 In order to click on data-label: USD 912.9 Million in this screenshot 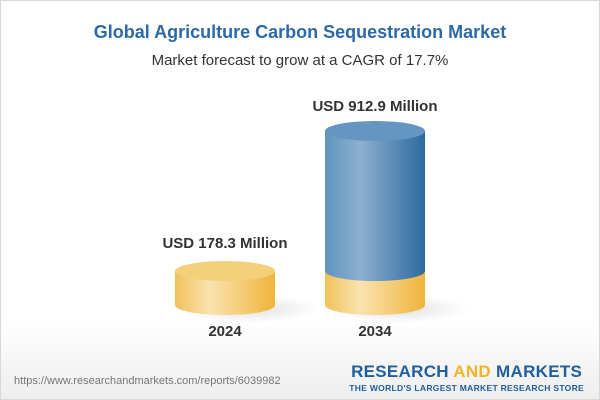, I will do `click(374, 106)`.